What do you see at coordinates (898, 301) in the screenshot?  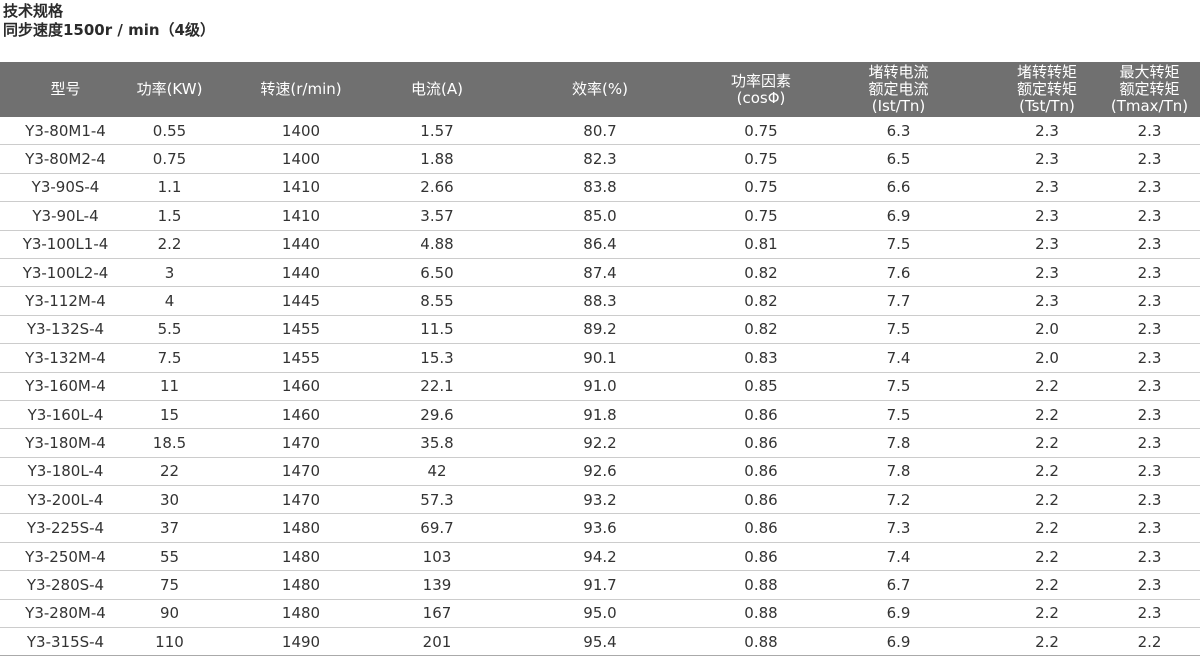 I see `cell-locked-current-ratio: 7.7` at bounding box center [898, 301].